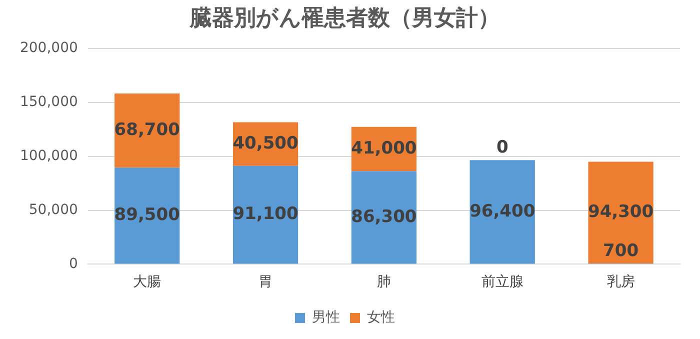 The height and width of the screenshot is (339, 700). What do you see at coordinates (265, 143) in the screenshot?
I see `data-label: 40,500` at bounding box center [265, 143].